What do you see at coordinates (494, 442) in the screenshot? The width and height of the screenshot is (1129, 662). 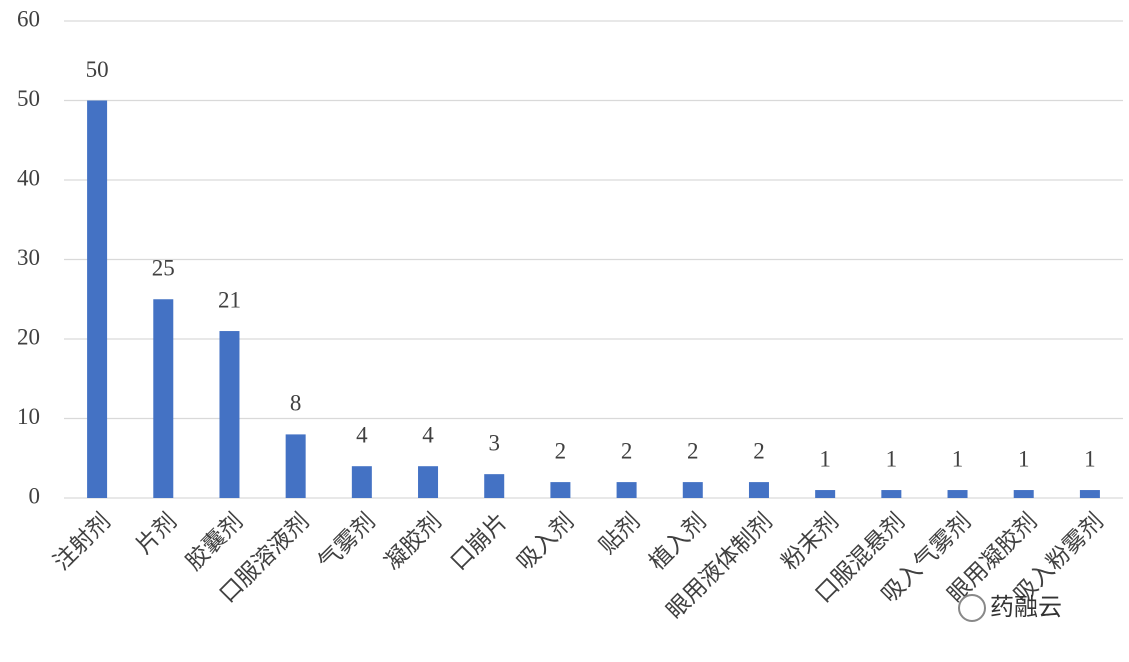 I see `value-label: 3` at bounding box center [494, 442].